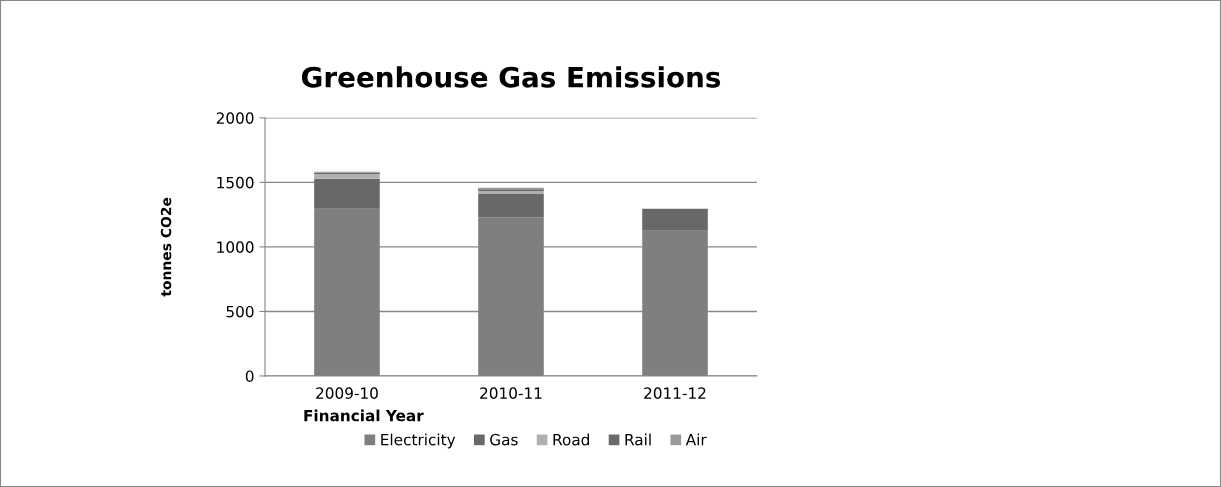  I want to click on legend-label: Road, so click(571, 439).